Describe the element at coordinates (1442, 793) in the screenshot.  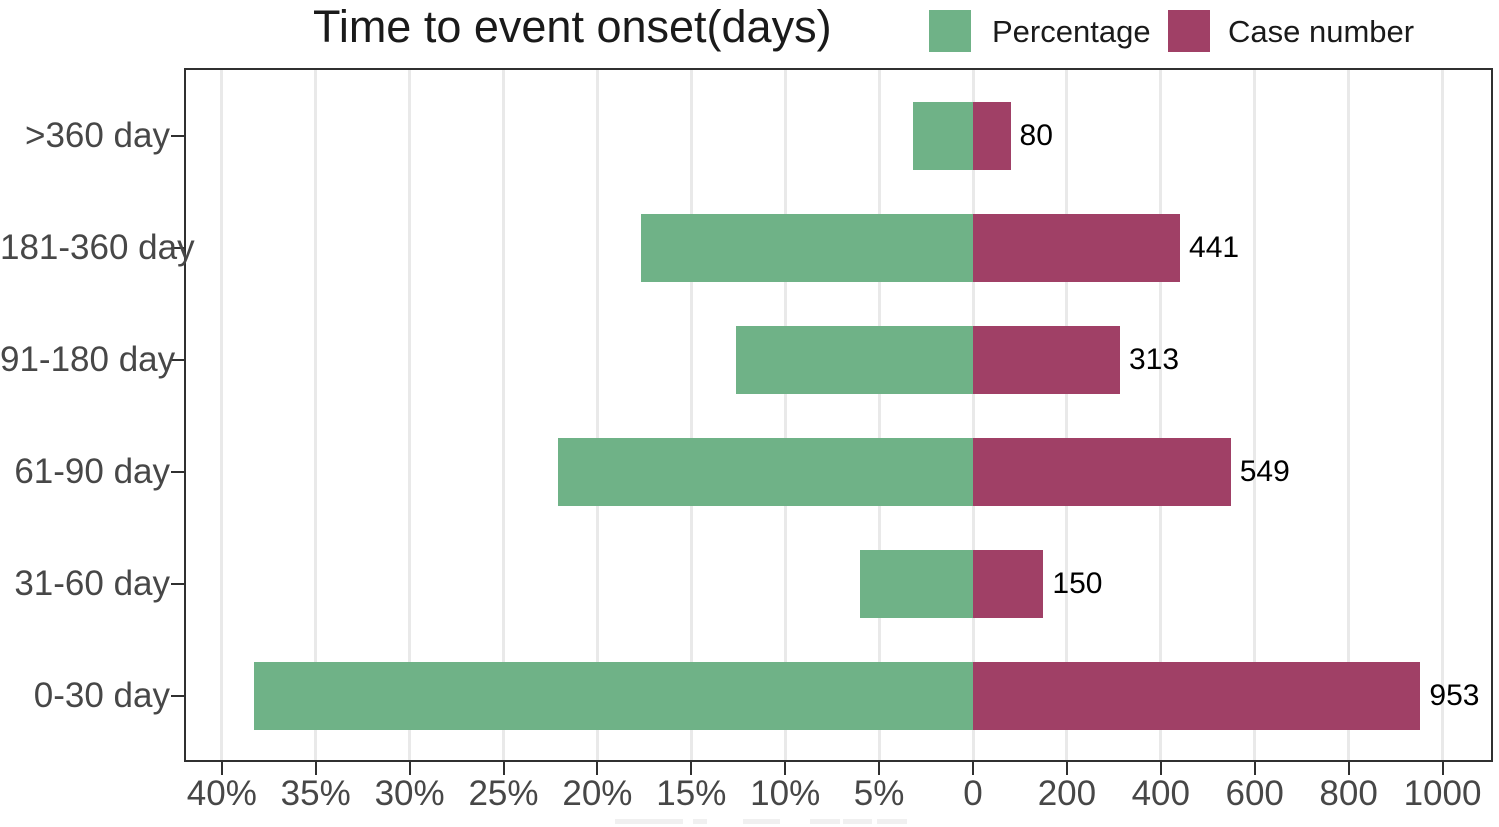
I see `x-axis-tick-label: 1000` at that location.